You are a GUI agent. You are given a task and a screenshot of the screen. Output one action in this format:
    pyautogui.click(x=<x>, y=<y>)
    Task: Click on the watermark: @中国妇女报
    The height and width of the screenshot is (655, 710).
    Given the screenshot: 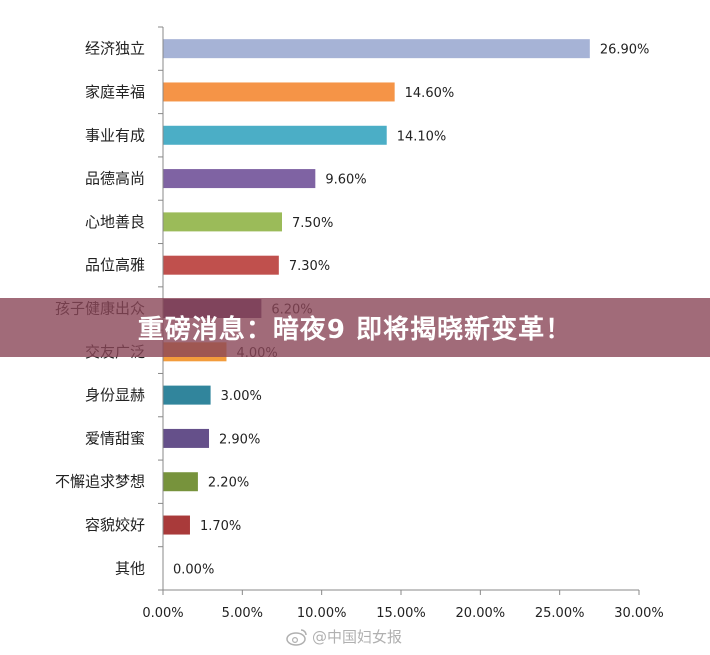 What is the action you would take?
    pyautogui.click(x=344, y=636)
    